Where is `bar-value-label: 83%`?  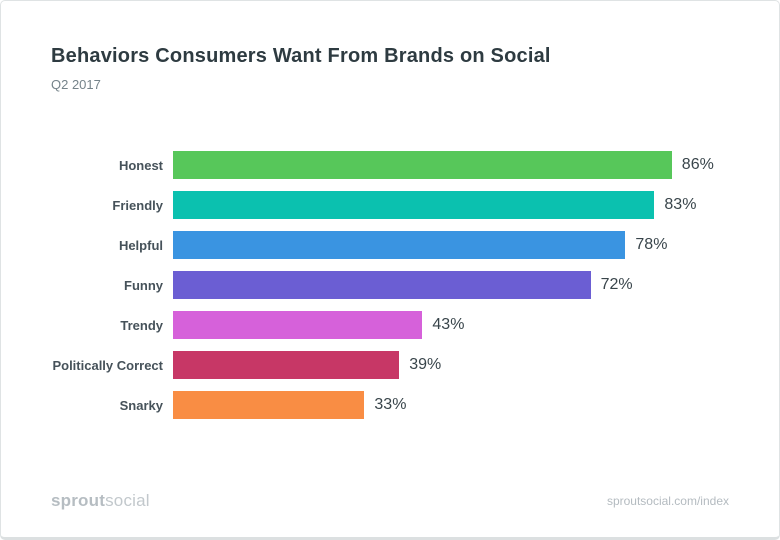
bar-value-label: 83% is located at coordinates (680, 204).